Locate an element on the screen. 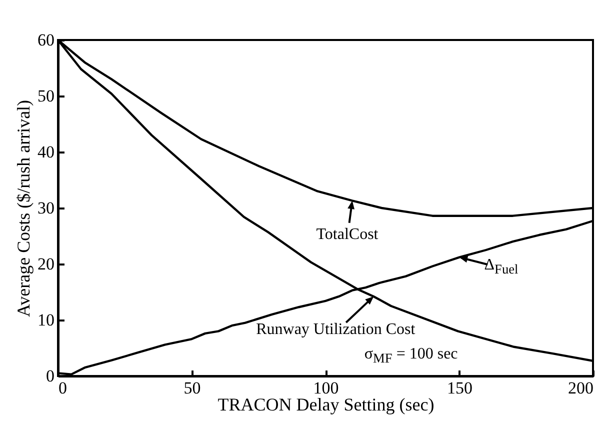 The width and height of the screenshot is (605, 422). x-axis-title: TRACON Delay Setting (sec) is located at coordinates (326, 404).